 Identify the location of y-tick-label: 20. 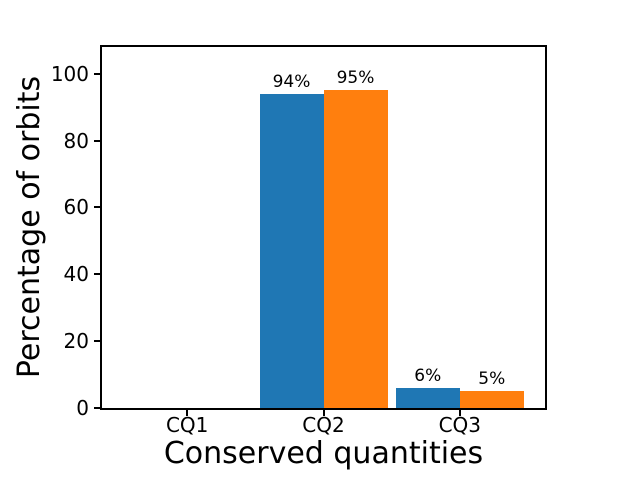
(76, 341).